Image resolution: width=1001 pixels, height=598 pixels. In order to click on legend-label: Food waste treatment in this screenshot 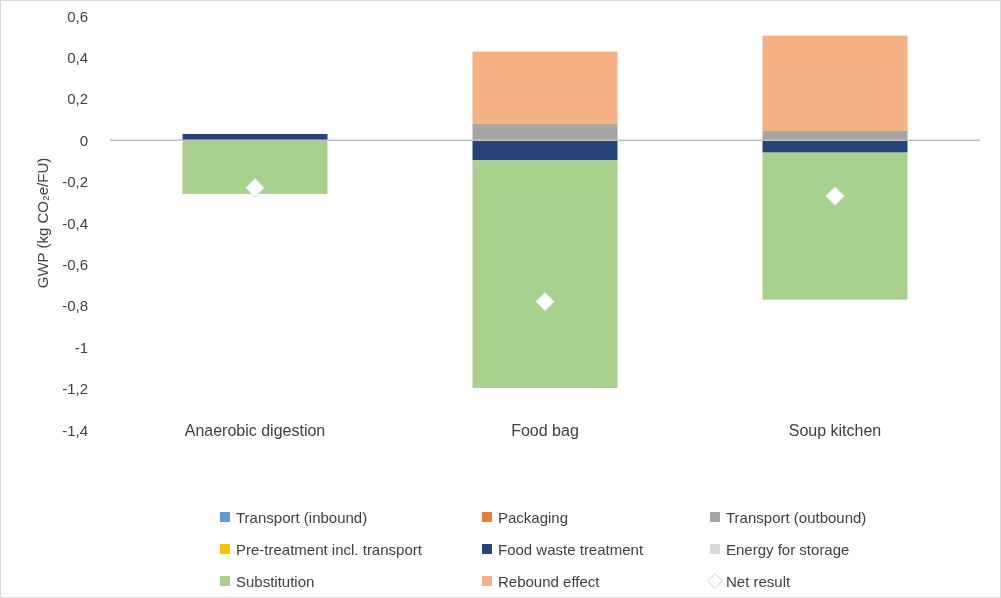, I will do `click(571, 549)`.